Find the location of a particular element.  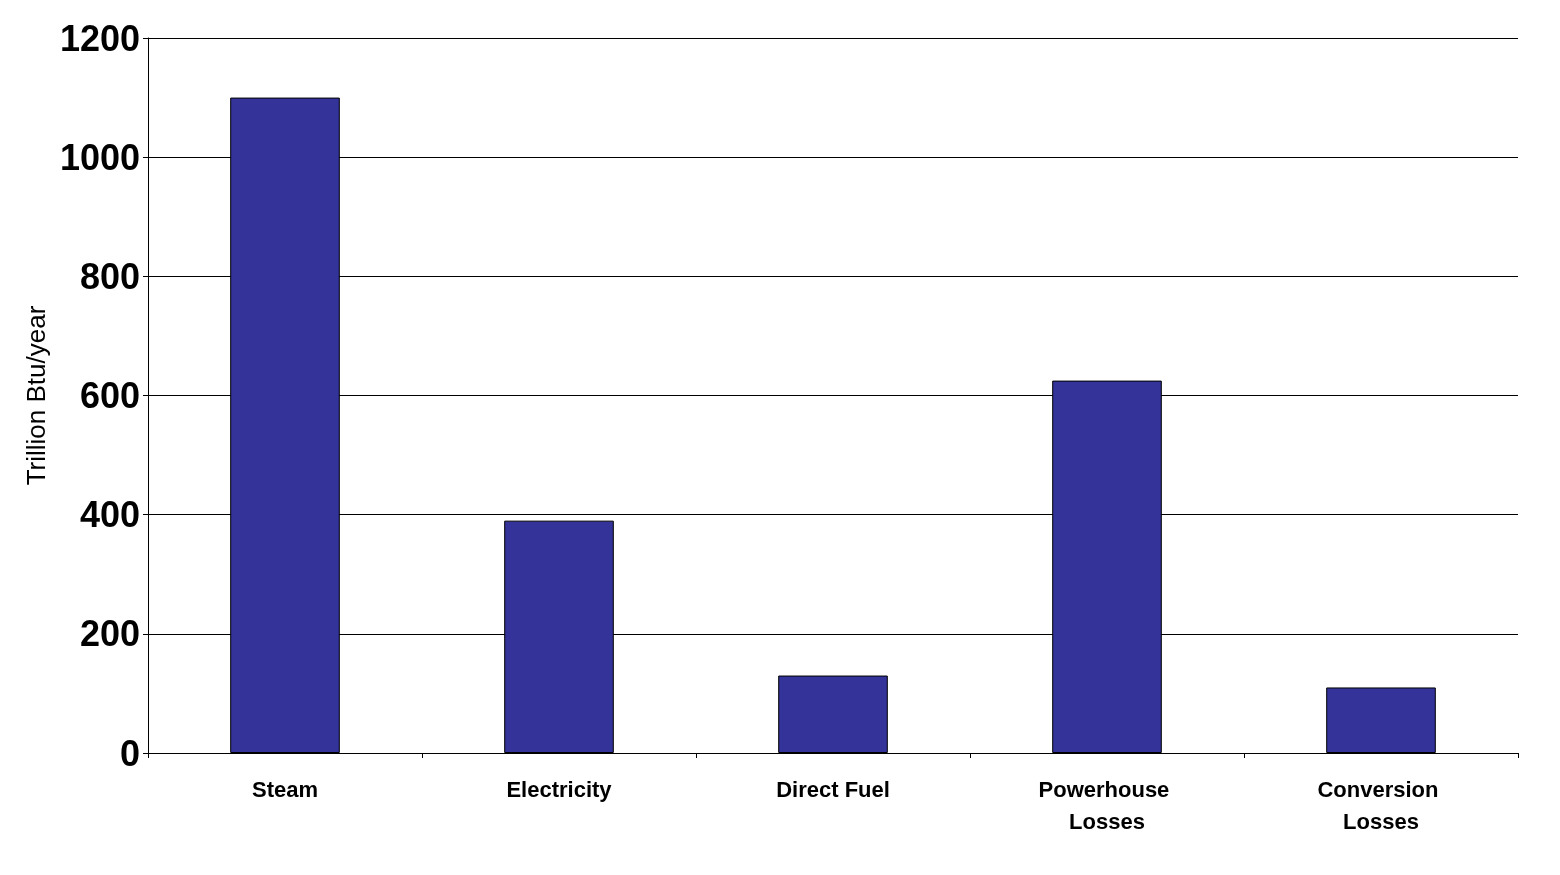

y-tick-label: 800 is located at coordinates (109, 276).